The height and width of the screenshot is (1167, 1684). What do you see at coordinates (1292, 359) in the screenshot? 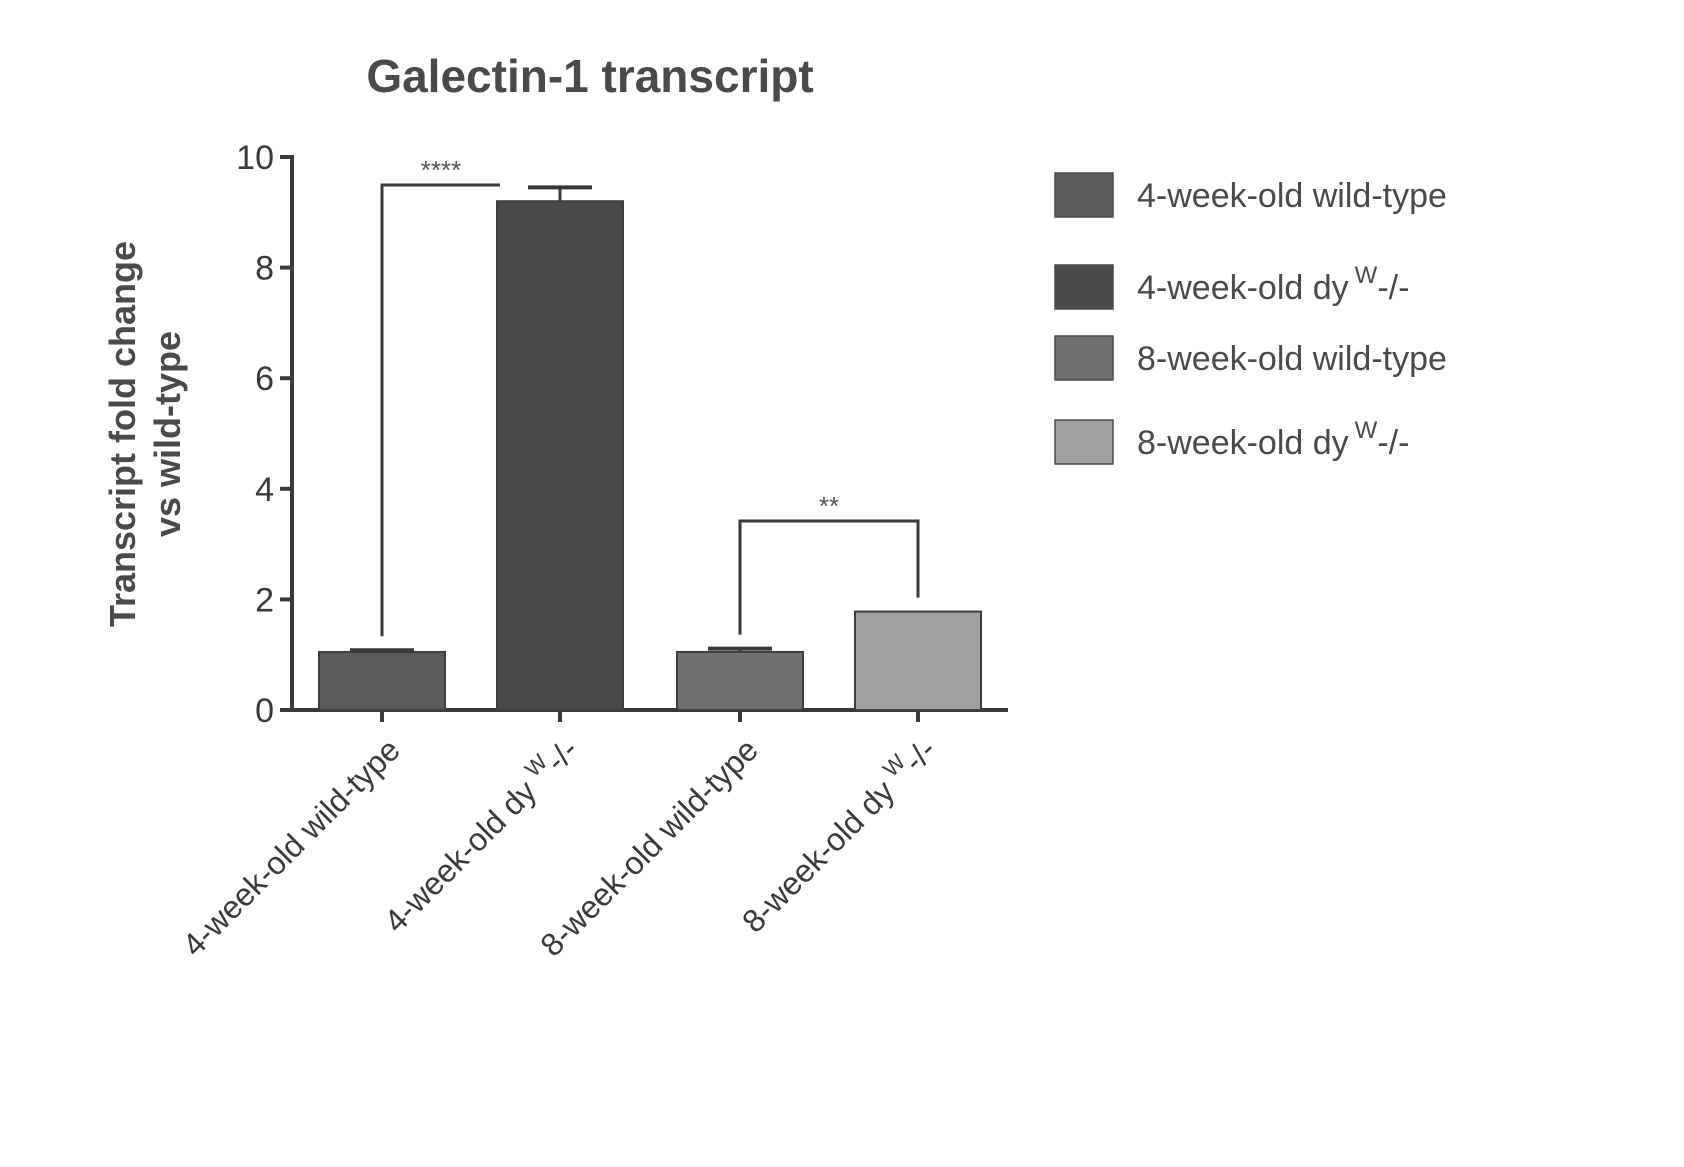
I see `legend-label-3: 8-week-old wild-type` at bounding box center [1292, 359].